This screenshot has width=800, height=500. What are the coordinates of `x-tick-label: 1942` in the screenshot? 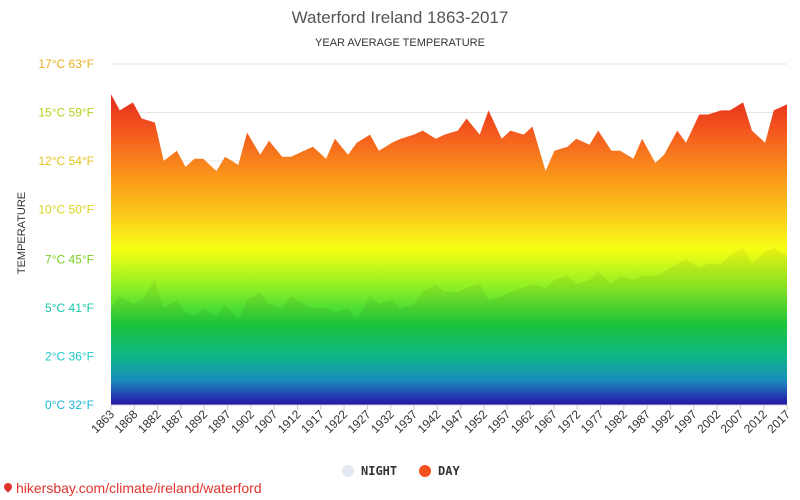 It's located at (429, 421).